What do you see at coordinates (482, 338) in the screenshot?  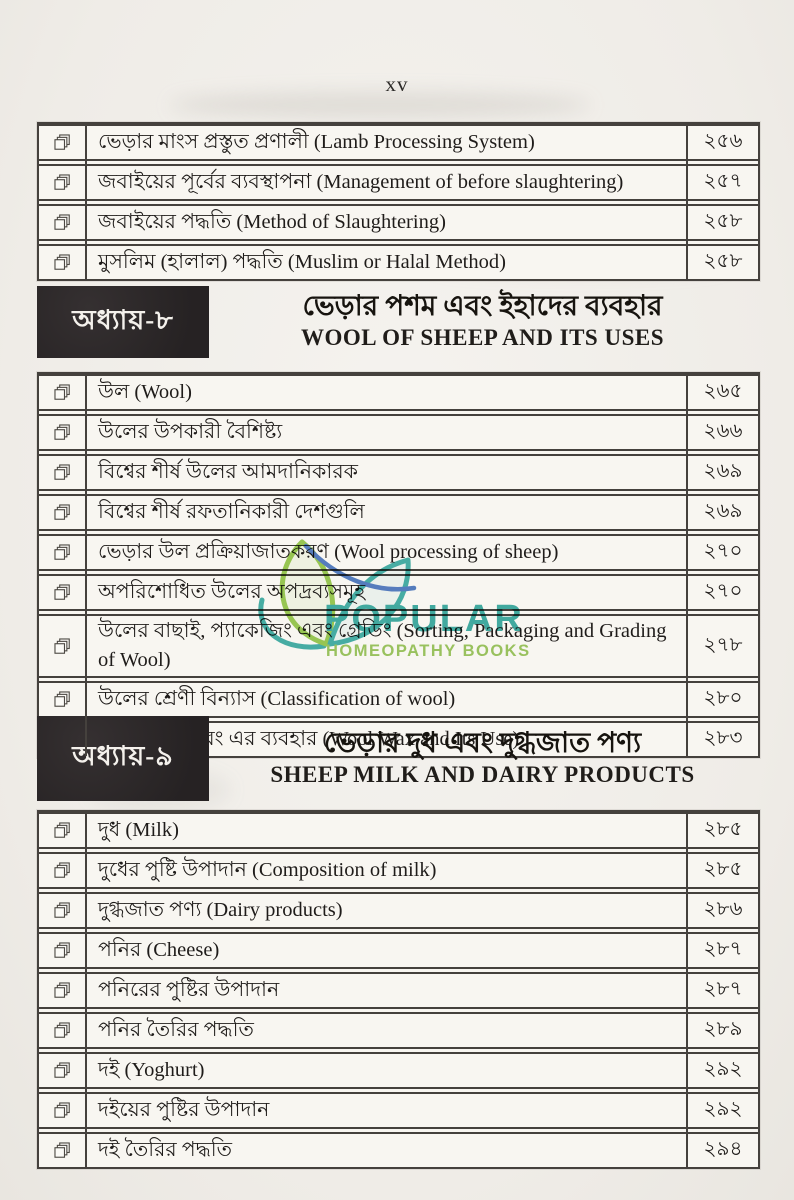 I see `chapter-title-english: WOOL OF SHEEP AND ITS USES` at bounding box center [482, 338].